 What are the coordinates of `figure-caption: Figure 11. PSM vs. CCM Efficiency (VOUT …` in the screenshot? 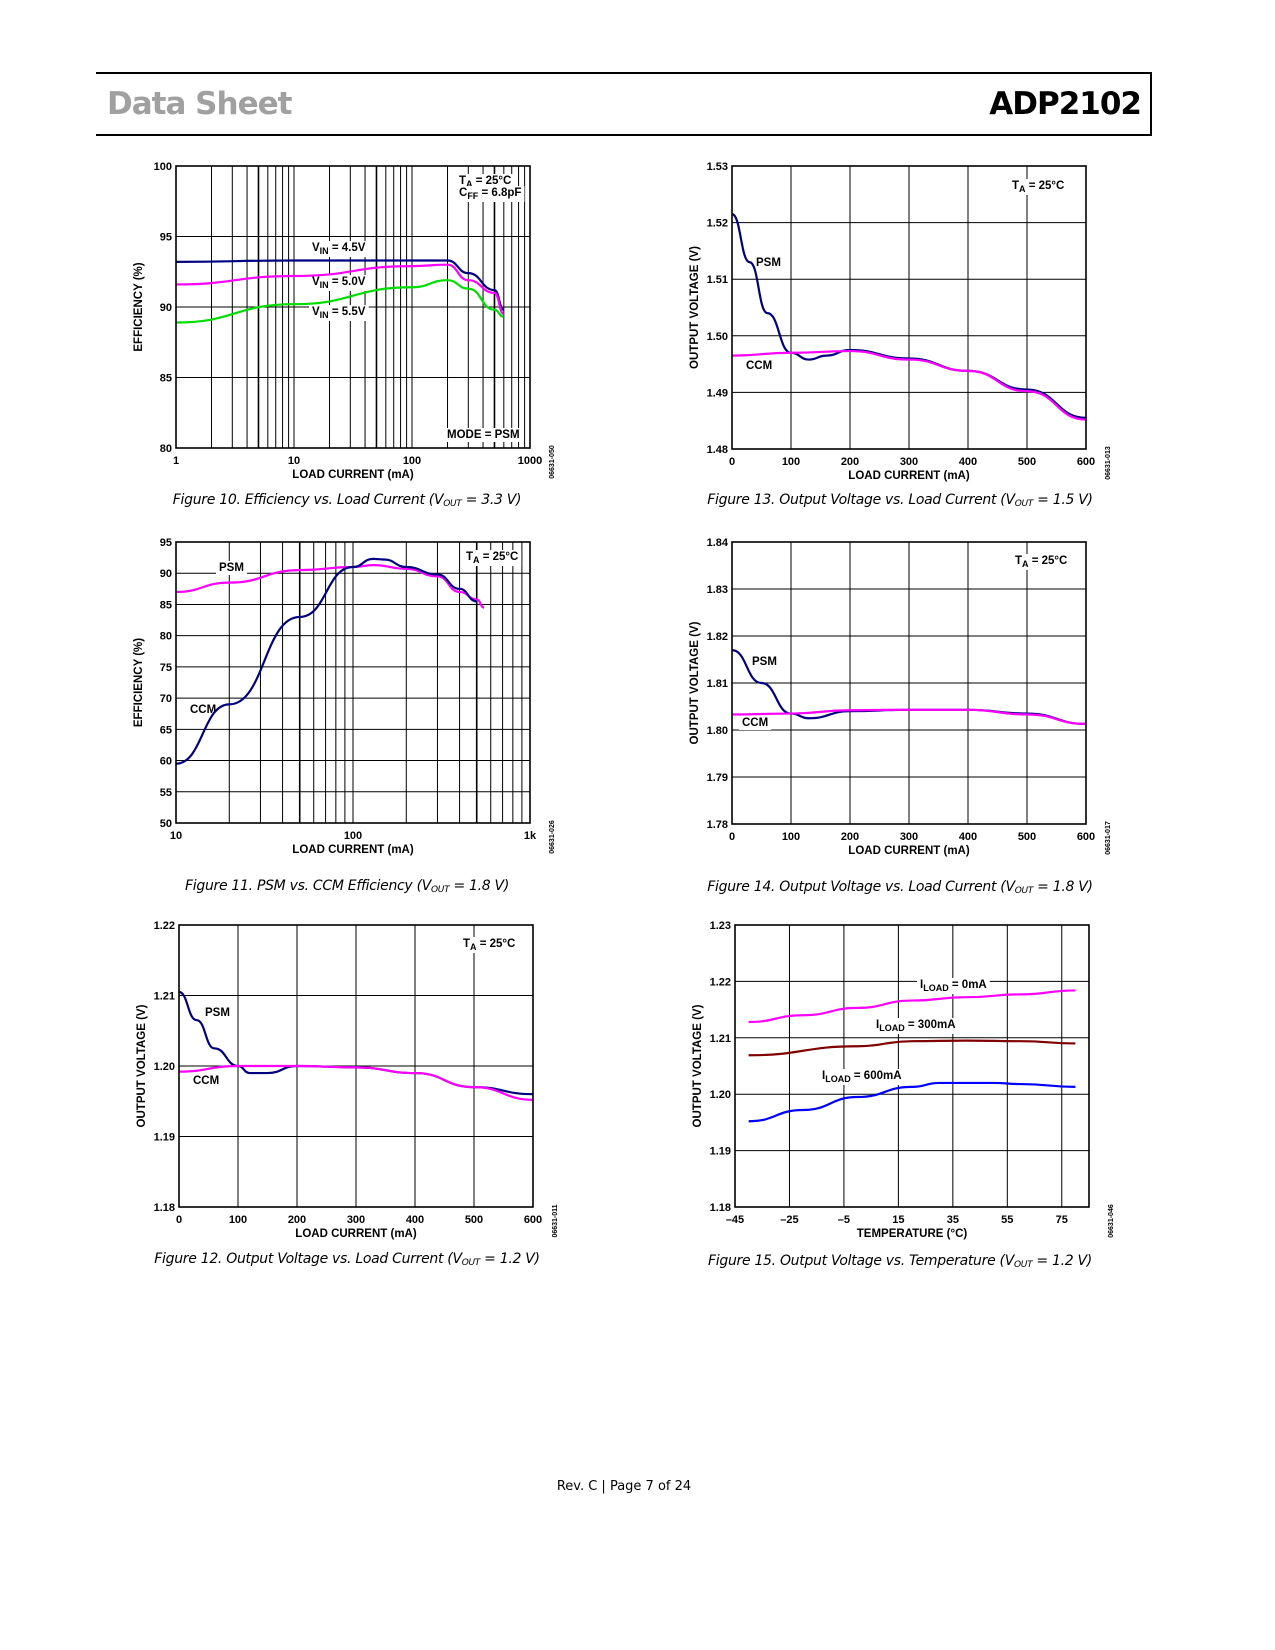 It's located at (347, 886).